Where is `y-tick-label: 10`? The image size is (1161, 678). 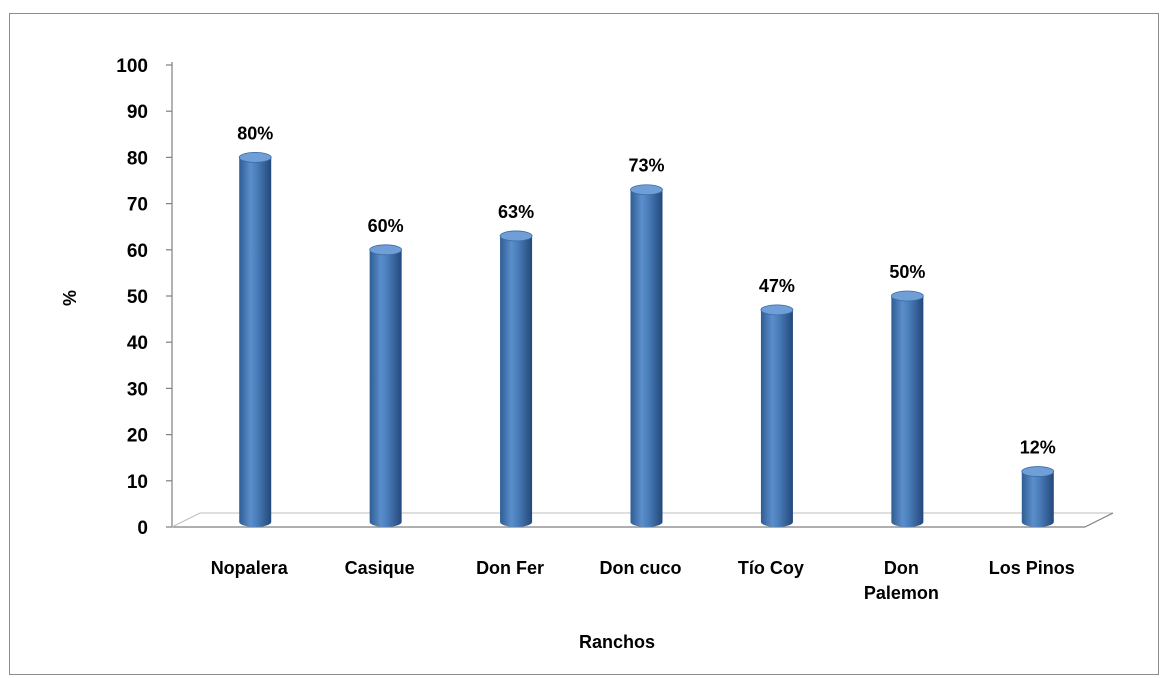
y-tick-label: 10 is located at coordinates (137, 482).